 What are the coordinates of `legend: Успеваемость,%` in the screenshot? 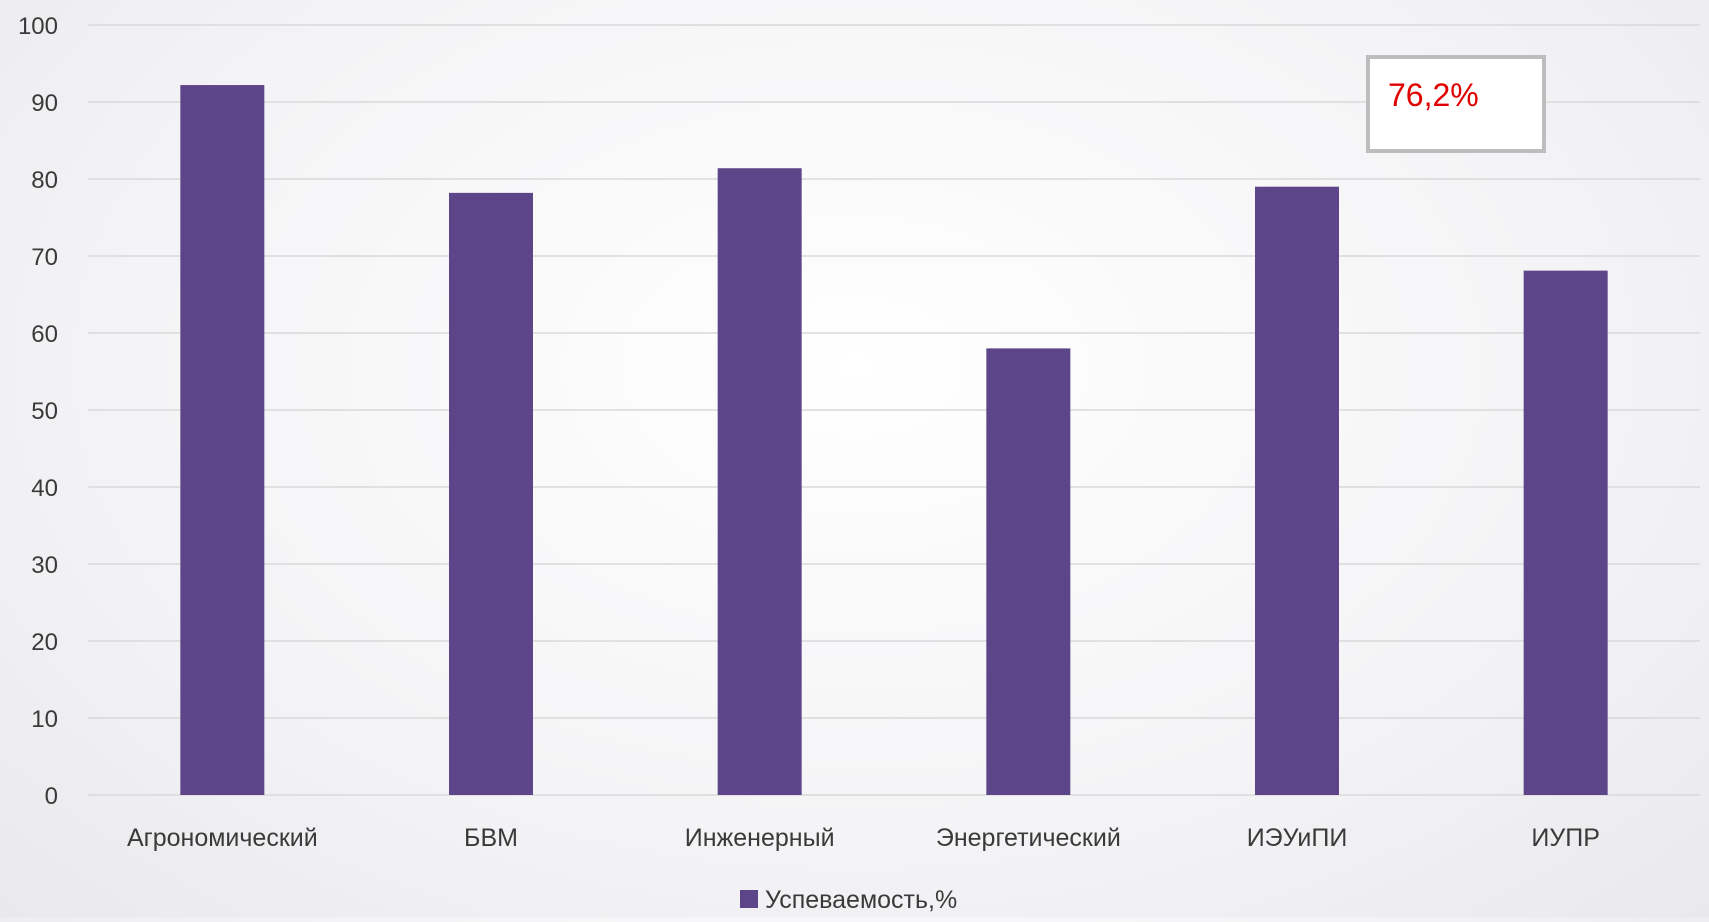 It's located at (848, 900).